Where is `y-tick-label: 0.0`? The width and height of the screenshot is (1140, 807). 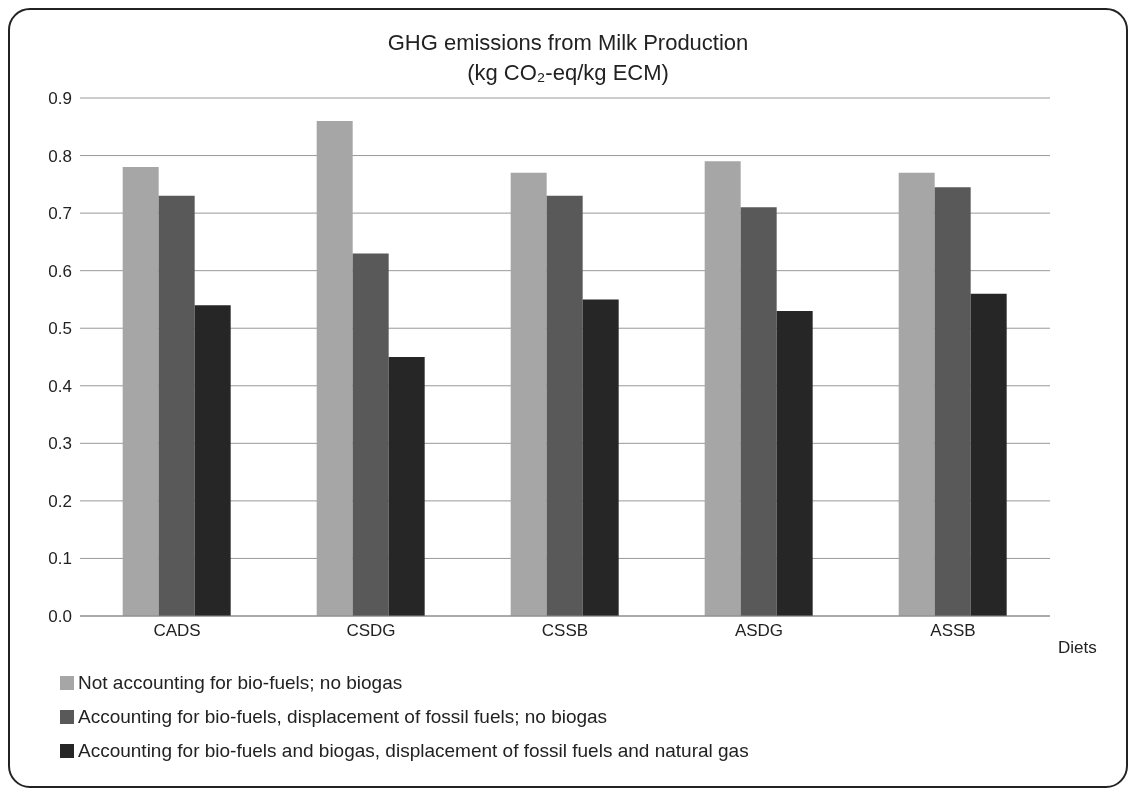
y-tick-label: 0.0 is located at coordinates (60, 617).